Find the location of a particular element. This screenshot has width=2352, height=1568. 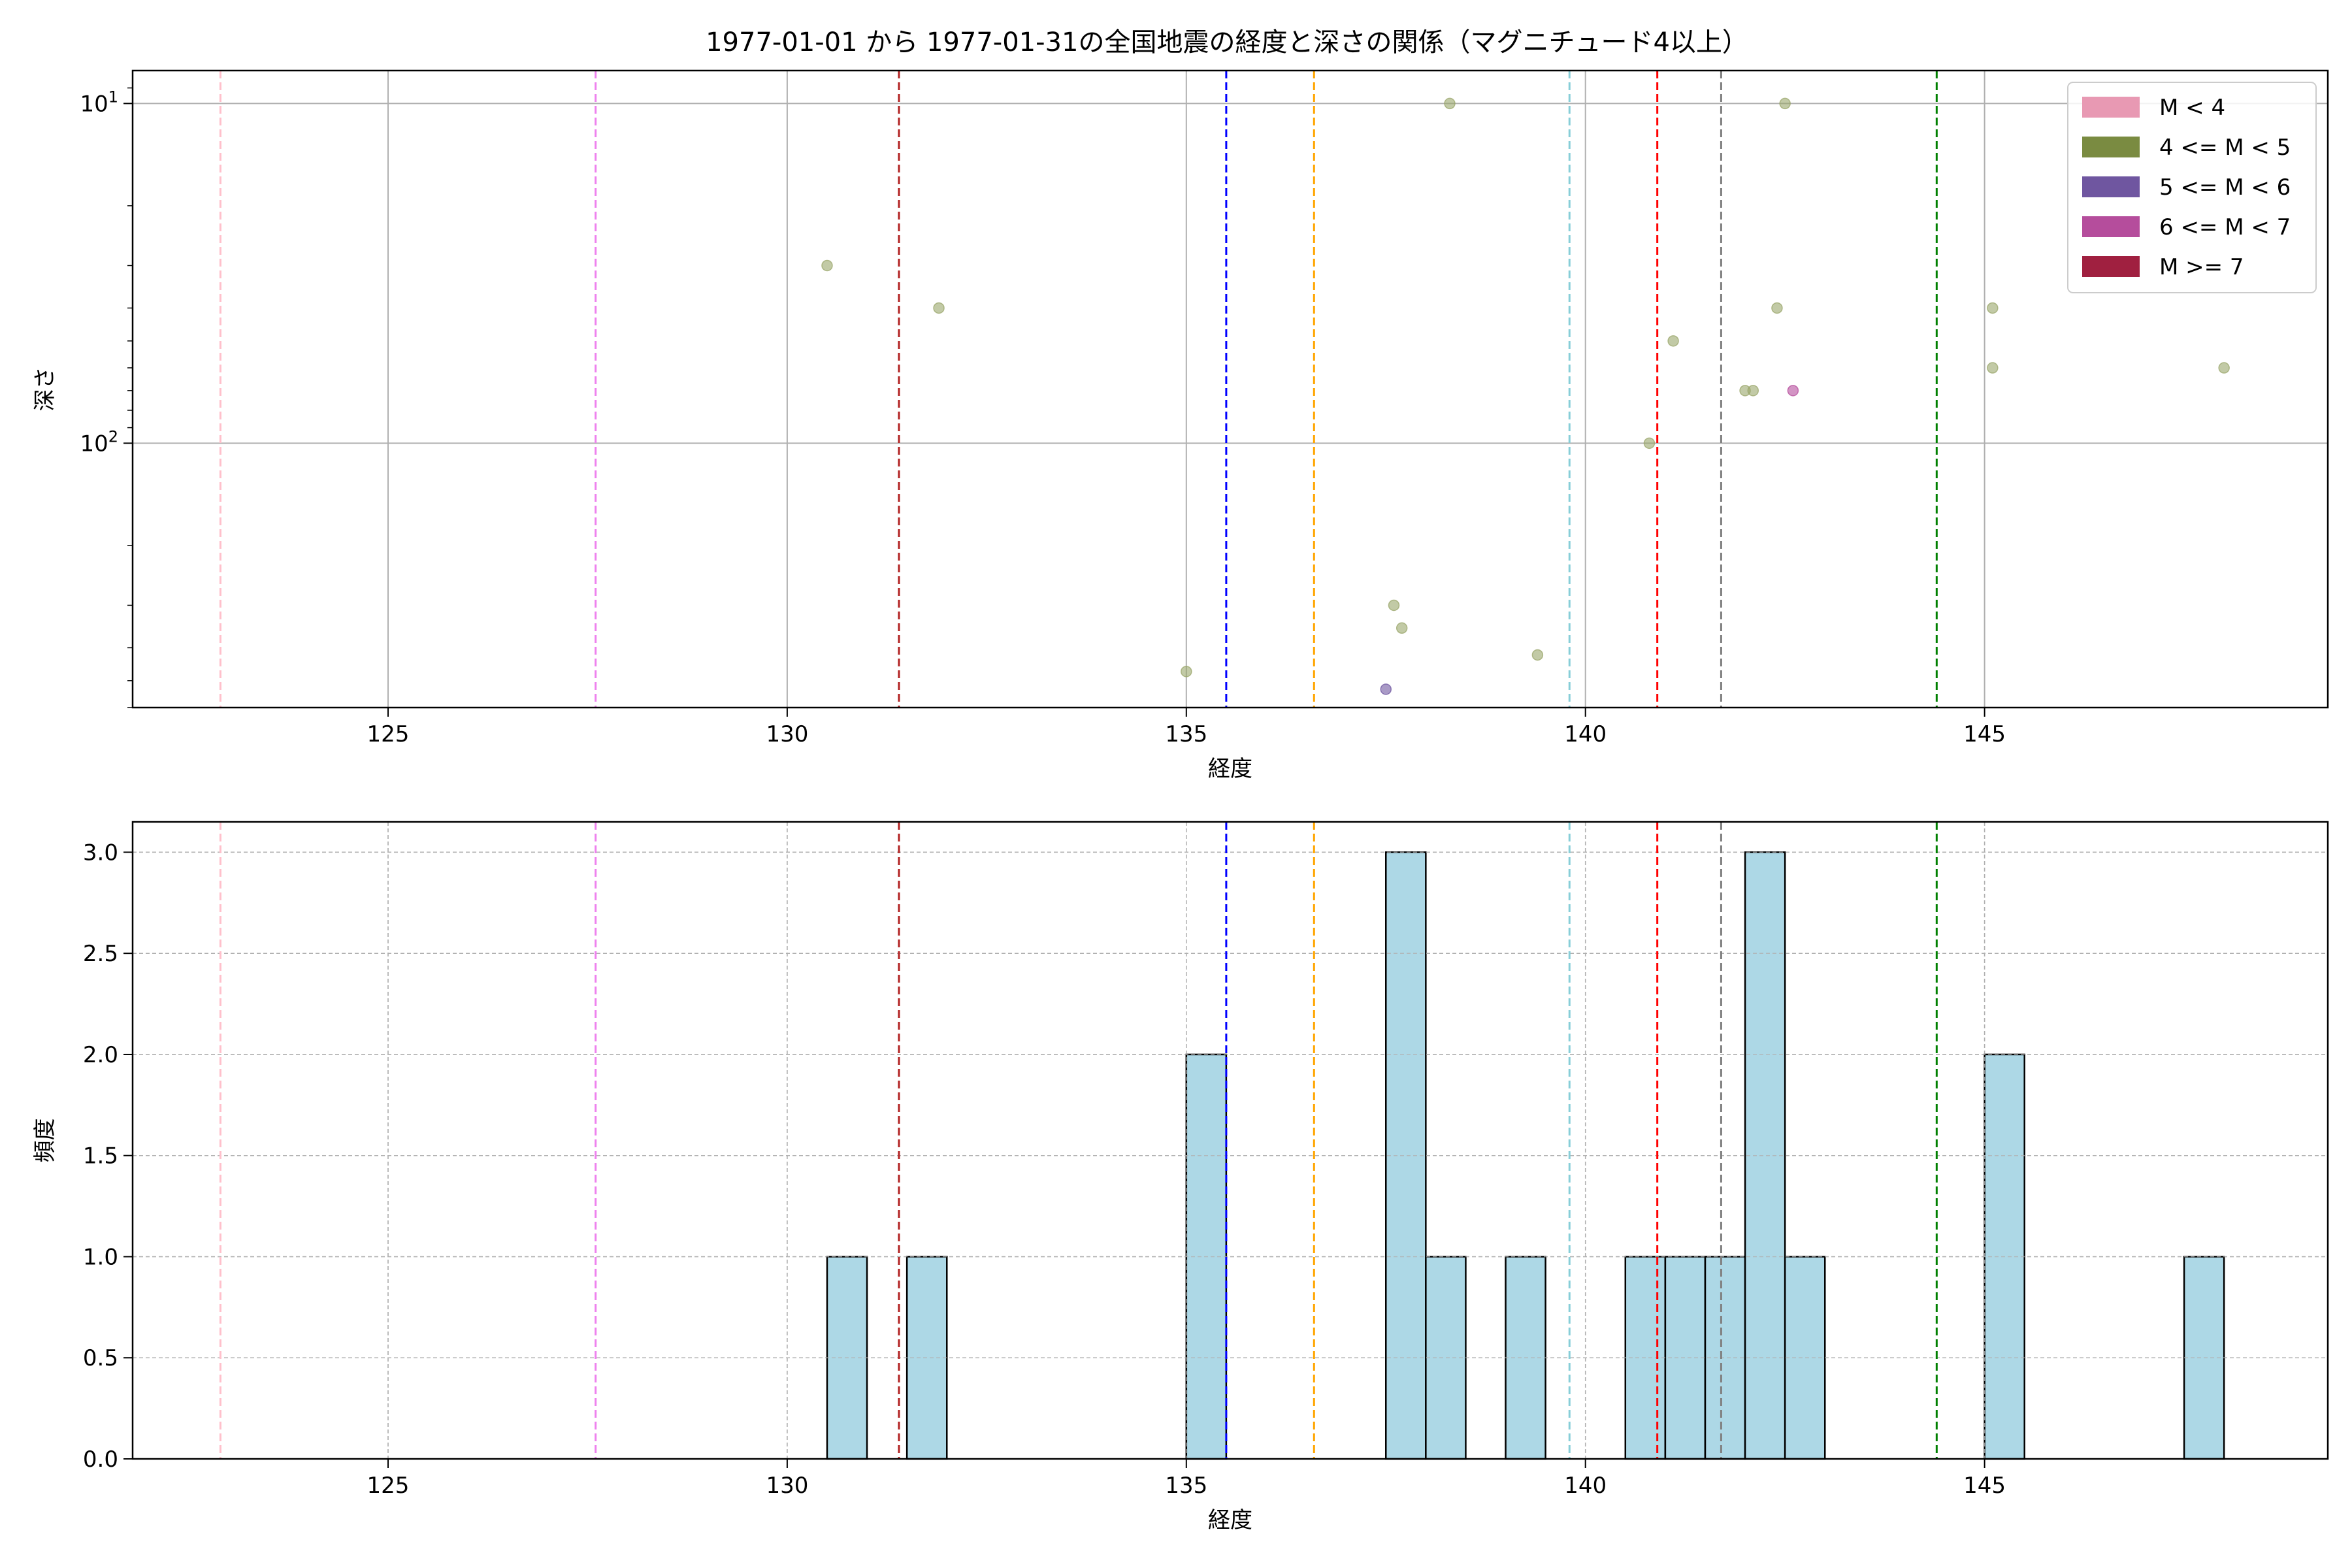

legend-label: M >= 7 is located at coordinates (2201, 267).